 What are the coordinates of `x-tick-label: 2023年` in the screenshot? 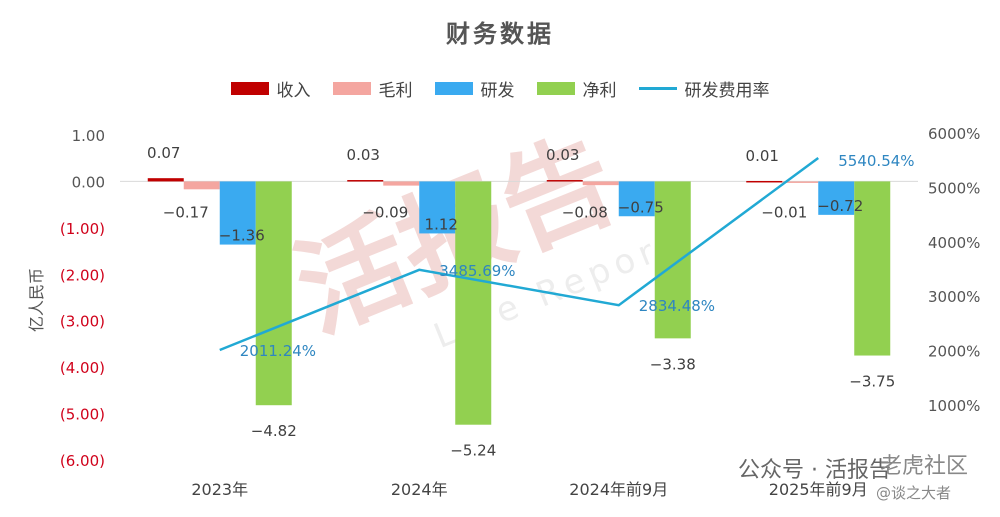 It's located at (219, 489).